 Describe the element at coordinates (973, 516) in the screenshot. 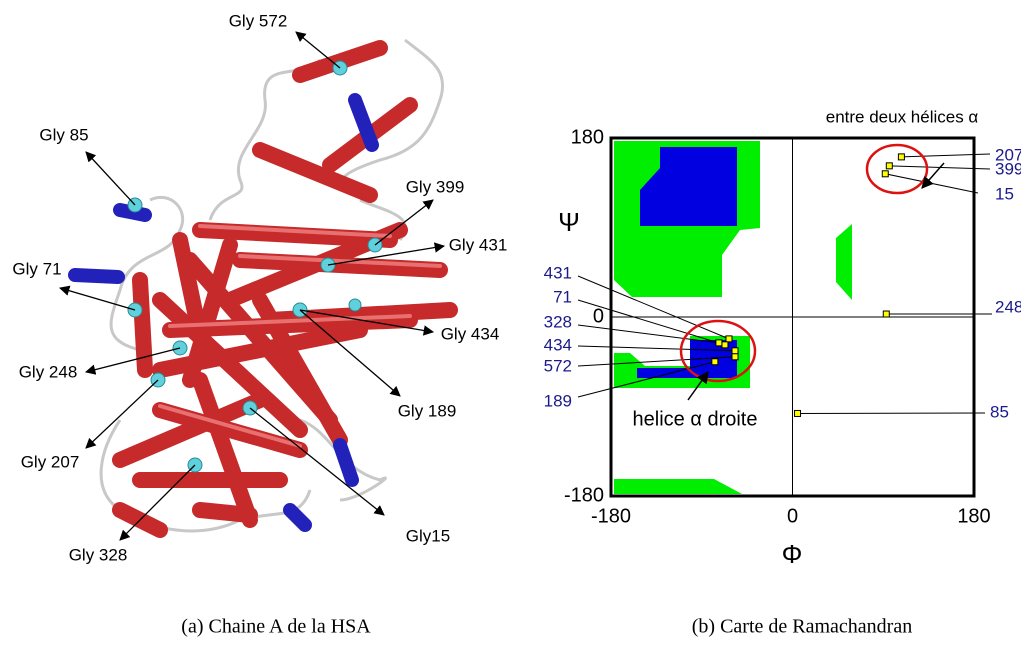

I see `x-tick-label: 180` at that location.